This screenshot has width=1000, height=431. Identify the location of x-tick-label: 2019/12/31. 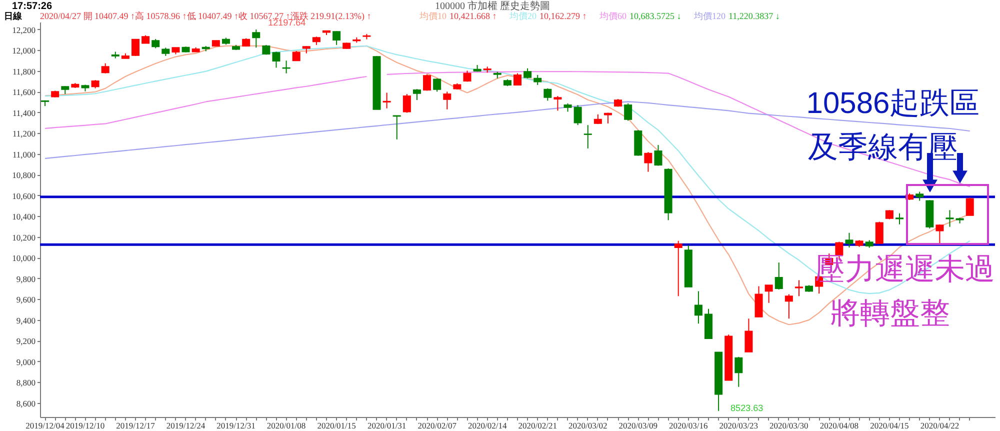
(236, 425).